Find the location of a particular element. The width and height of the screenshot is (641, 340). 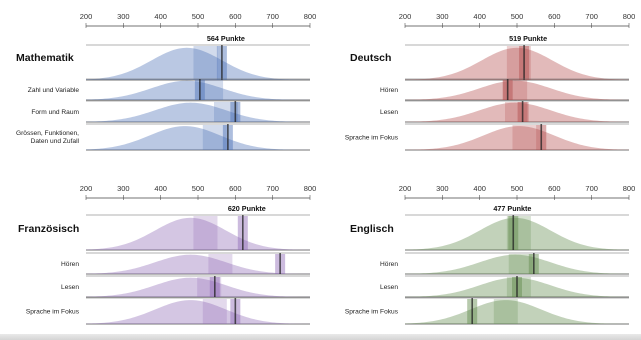

subject-title: Englisch is located at coordinates (372, 229).